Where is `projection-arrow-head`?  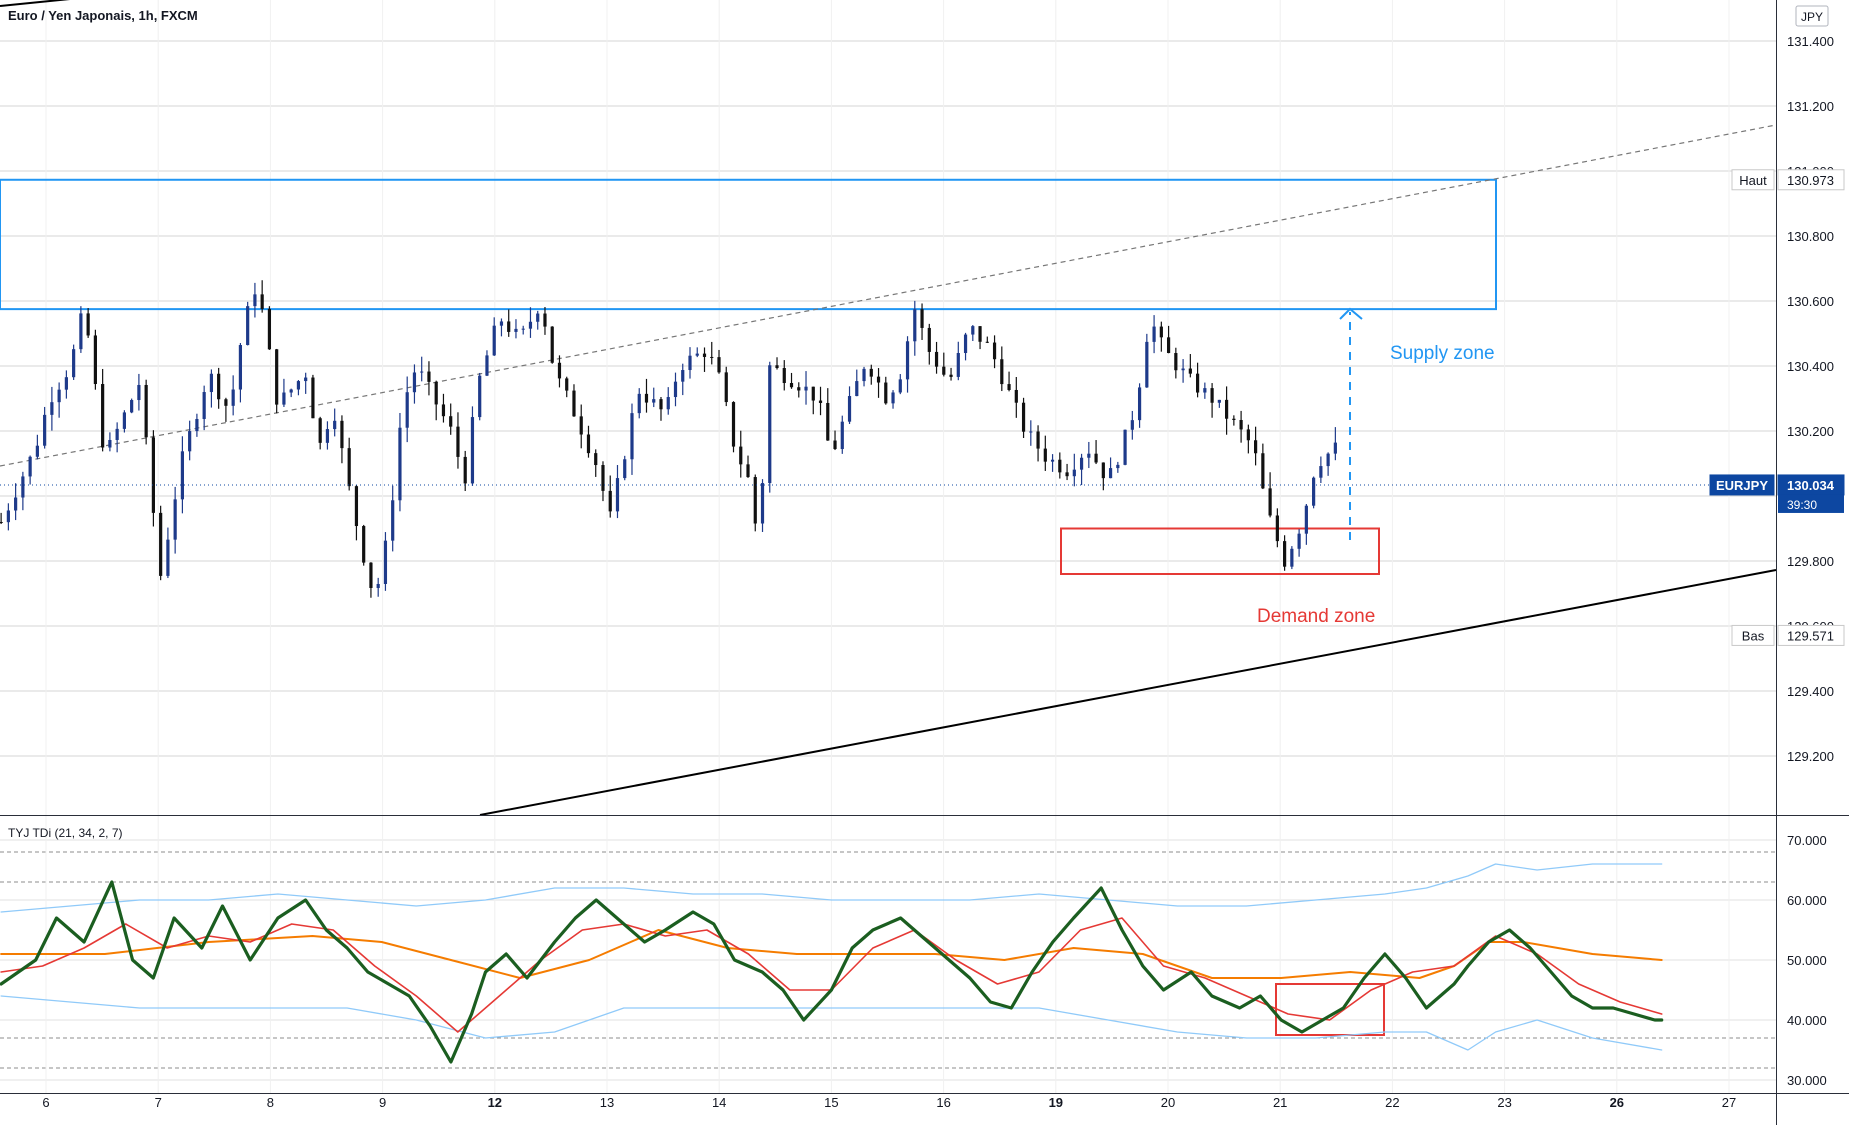
projection-arrow-head is located at coordinates (1351, 313).